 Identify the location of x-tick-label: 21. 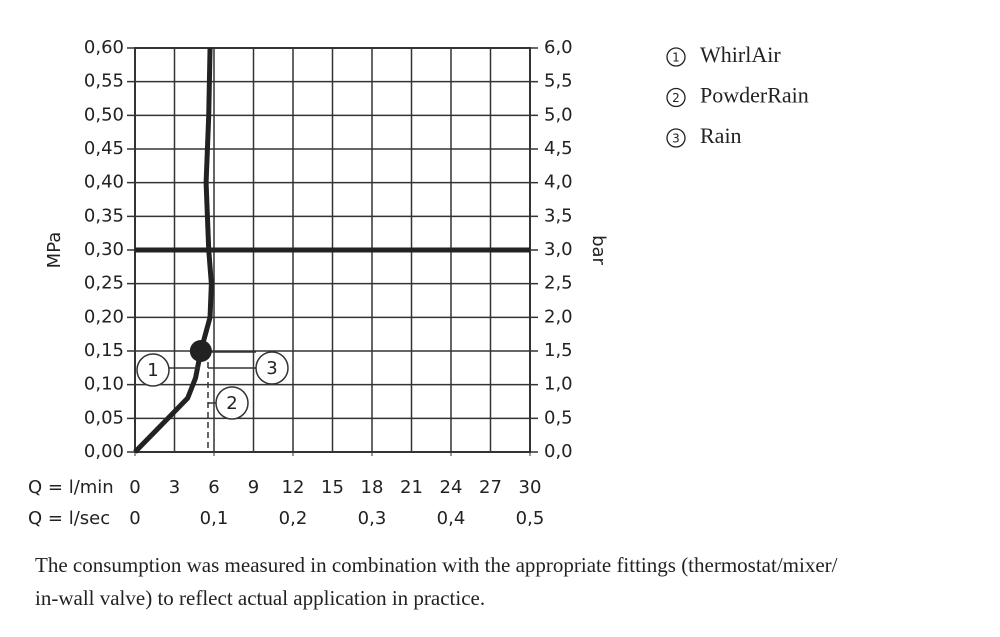
(411, 487).